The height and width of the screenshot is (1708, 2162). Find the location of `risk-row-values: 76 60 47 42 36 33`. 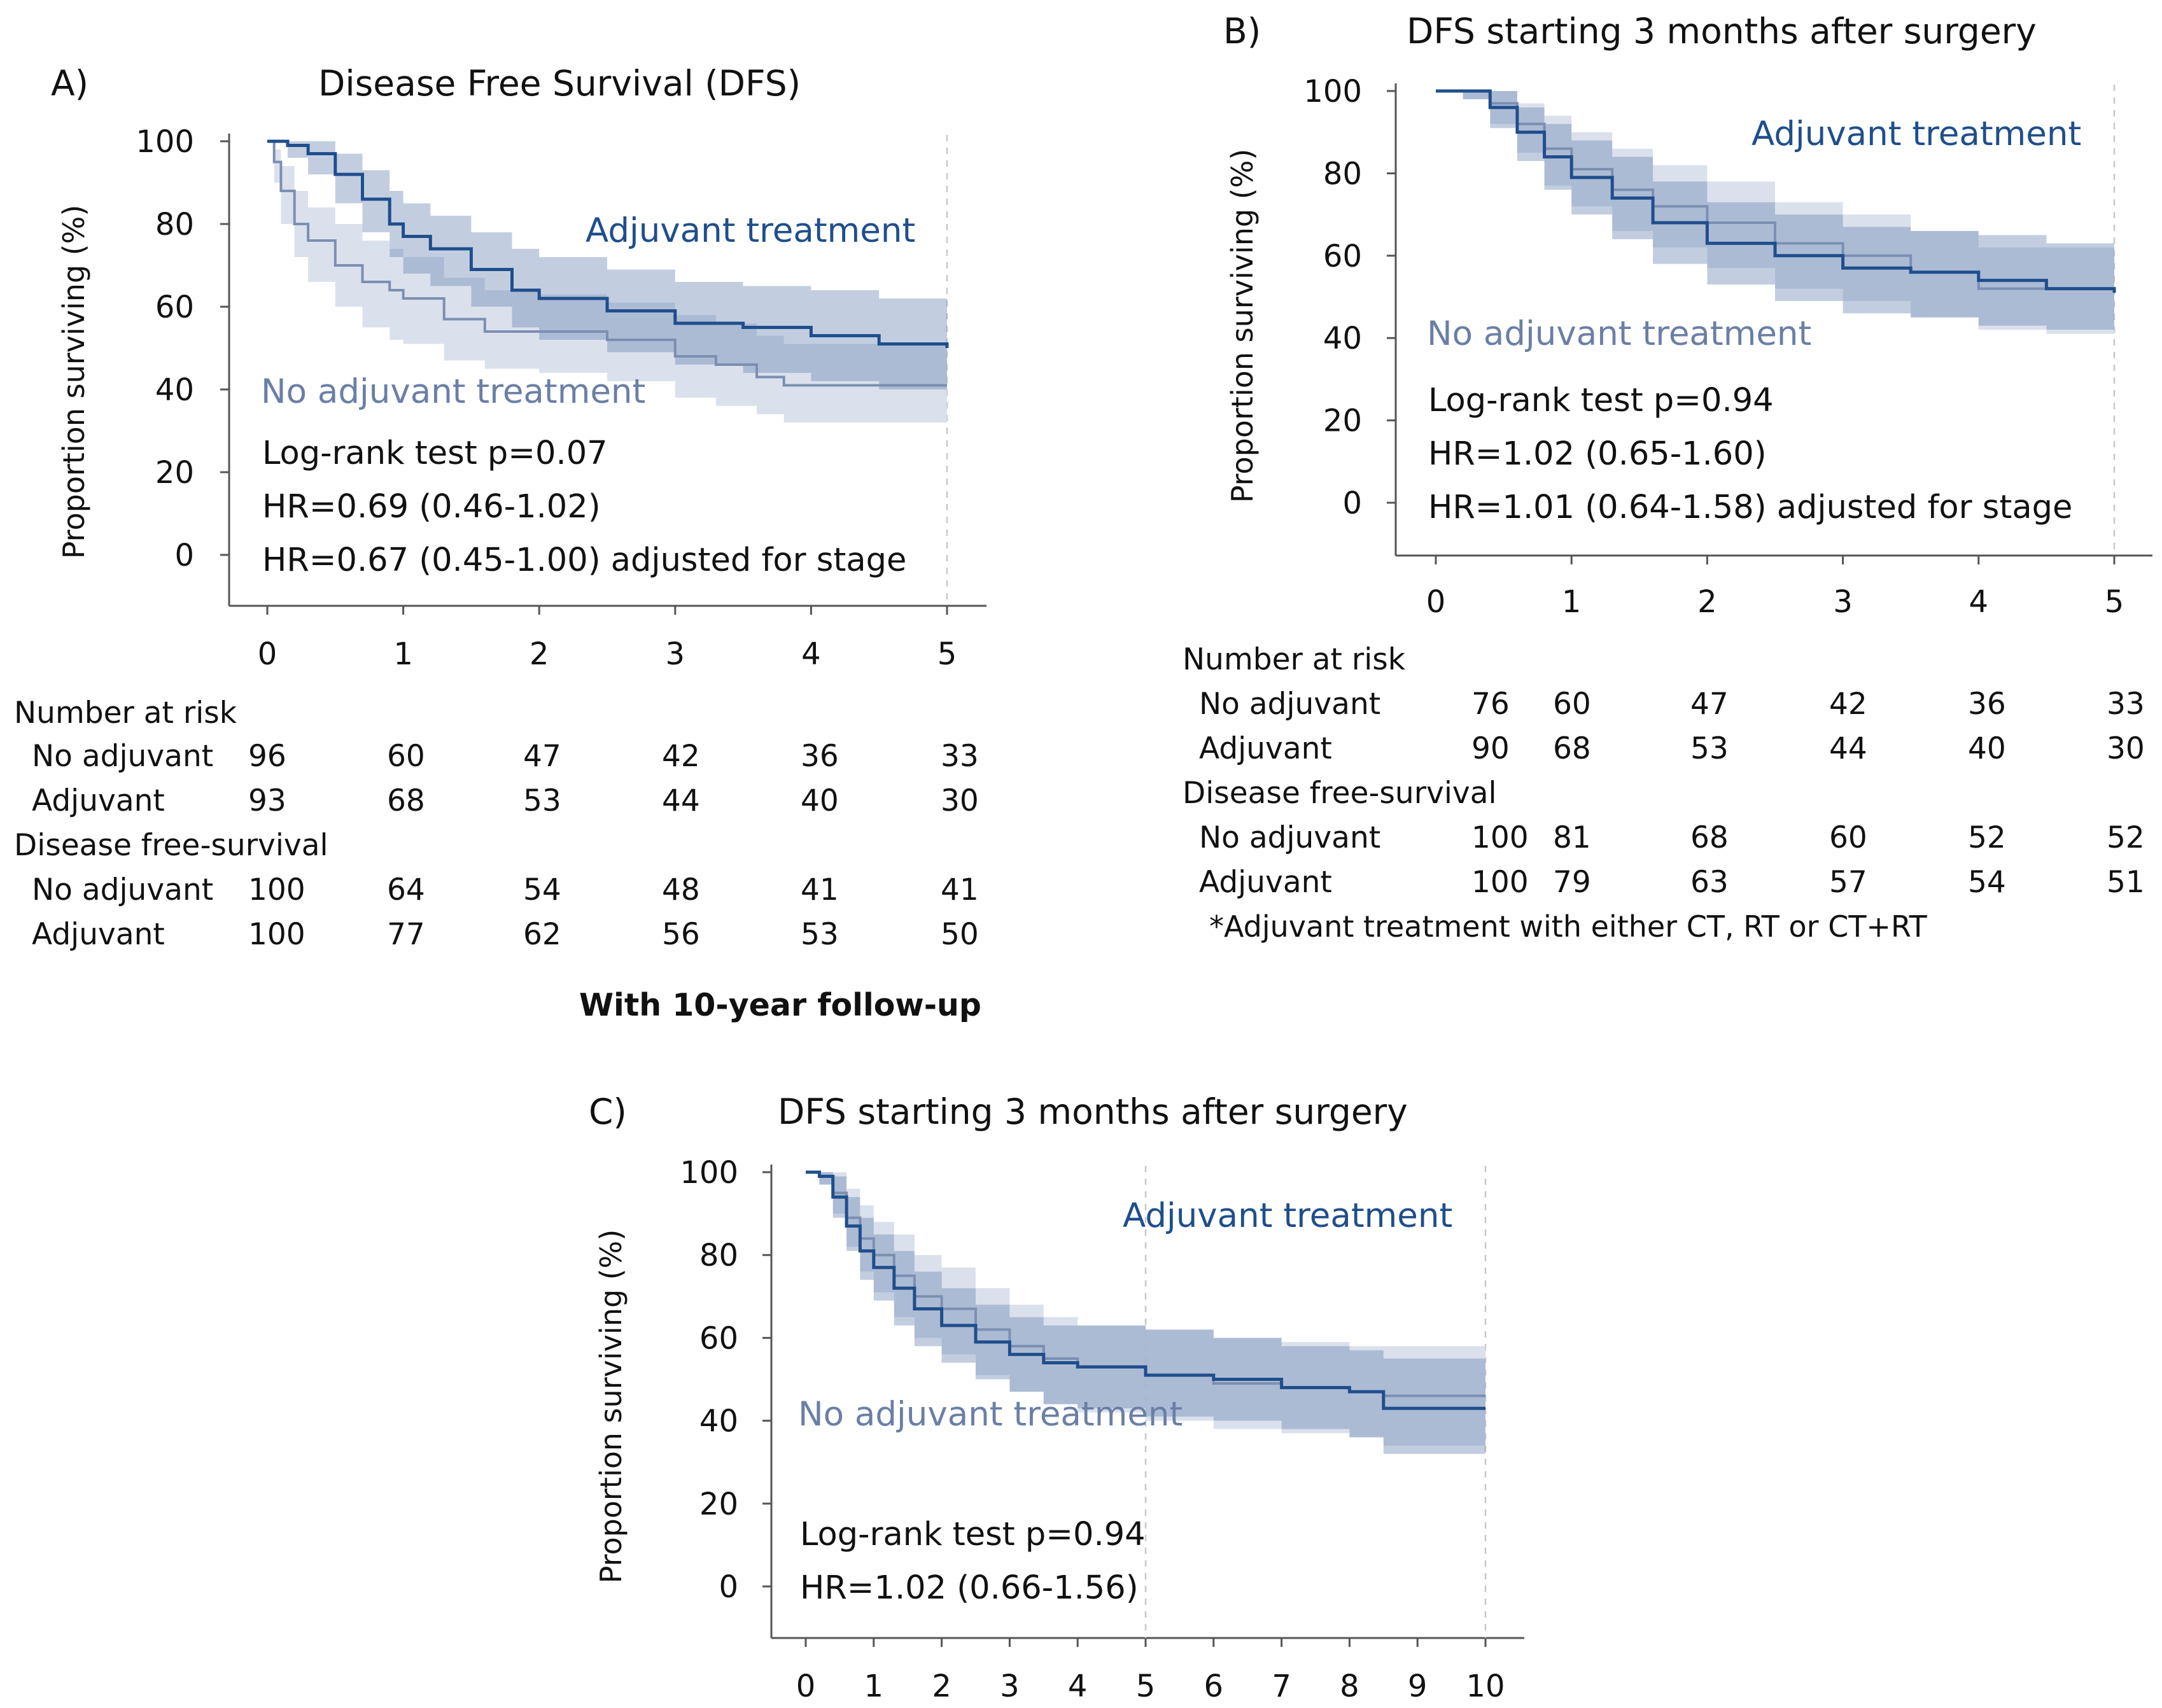

risk-row-values: 76 60 47 42 36 33 is located at coordinates (1808, 704).